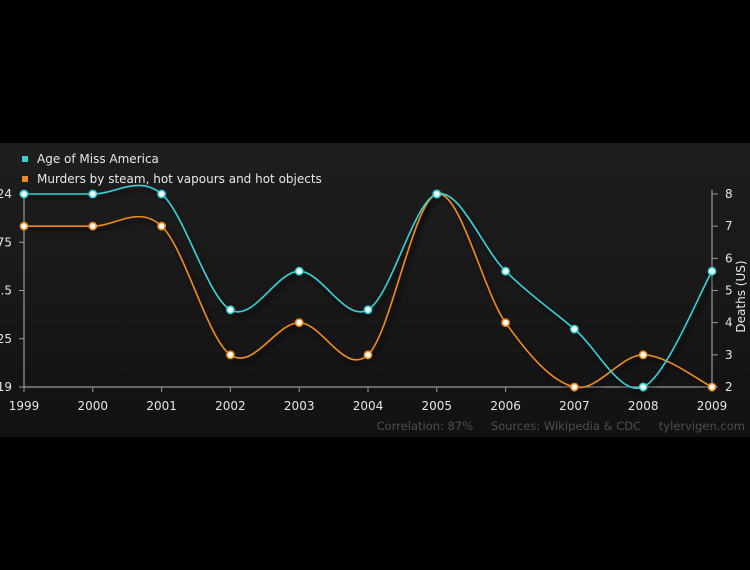 This screenshot has height=570, width=750. Describe the element at coordinates (437, 406) in the screenshot. I see `x-tick-label: 2005` at that location.